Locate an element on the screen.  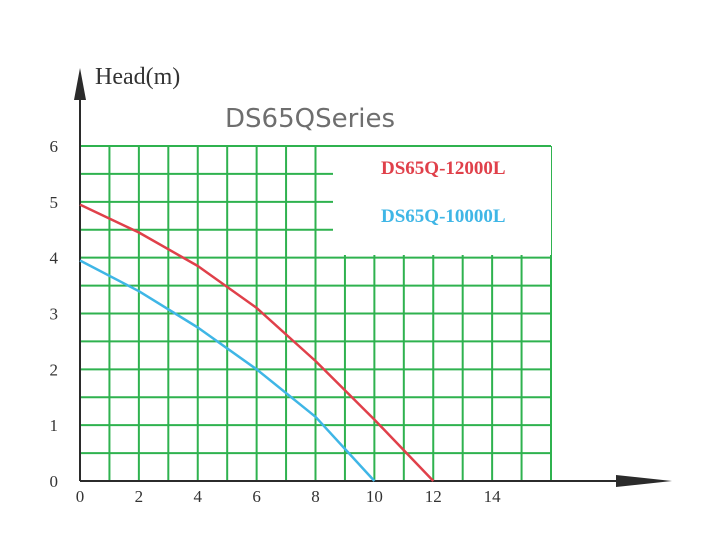
legend-entry-12000l: DS65Q-12000L is located at coordinates (443, 168).